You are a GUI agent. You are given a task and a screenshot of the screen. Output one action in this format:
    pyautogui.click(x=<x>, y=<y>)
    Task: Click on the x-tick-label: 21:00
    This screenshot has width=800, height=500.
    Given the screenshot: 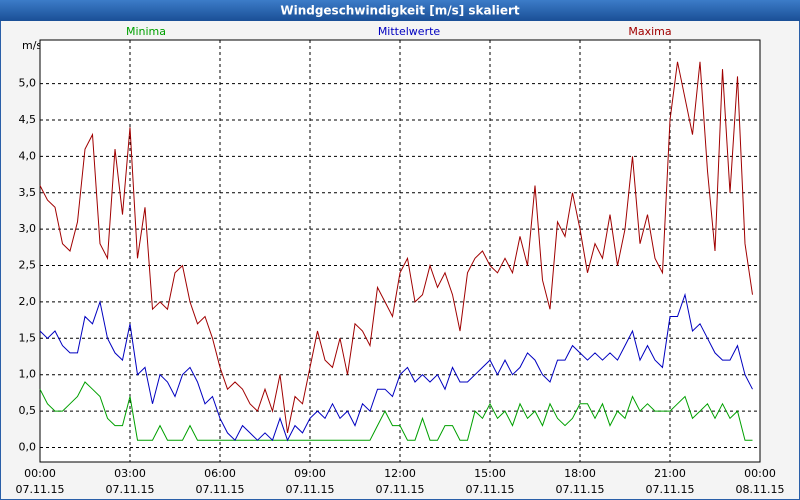 What is the action you would take?
    pyautogui.click(x=670, y=473)
    